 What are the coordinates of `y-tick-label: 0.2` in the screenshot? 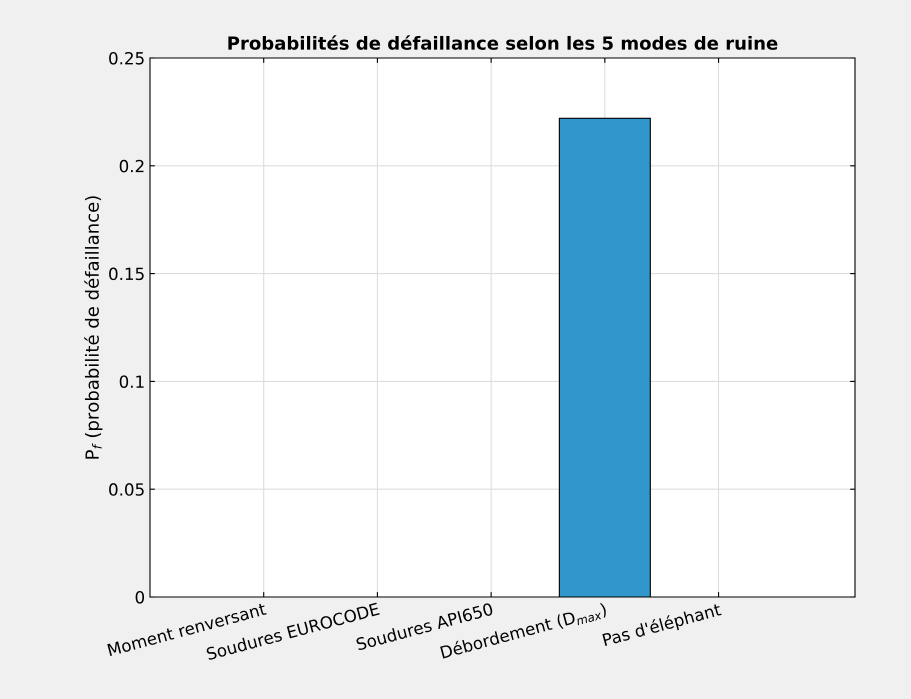 It's located at (132, 166).